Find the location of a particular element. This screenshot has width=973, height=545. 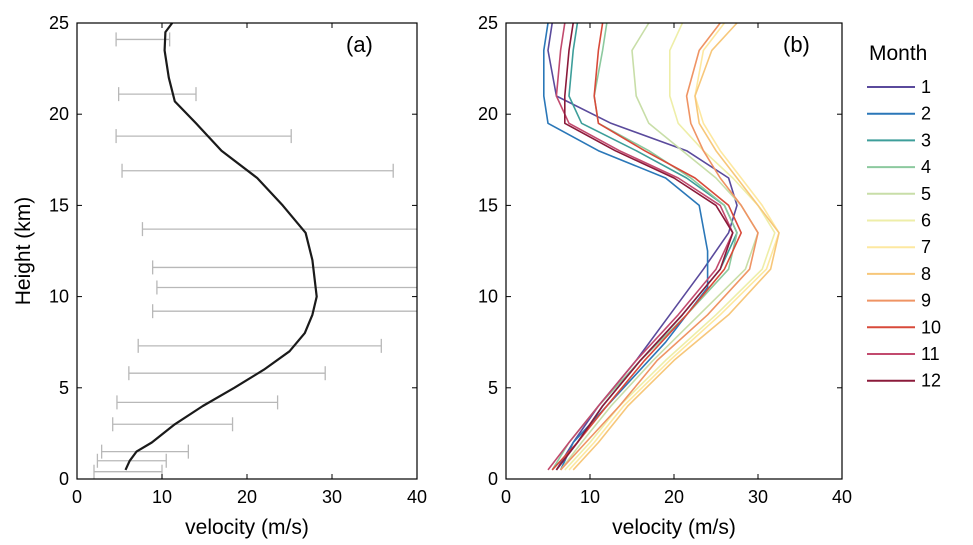

legend-label: 6 is located at coordinates (926, 221).